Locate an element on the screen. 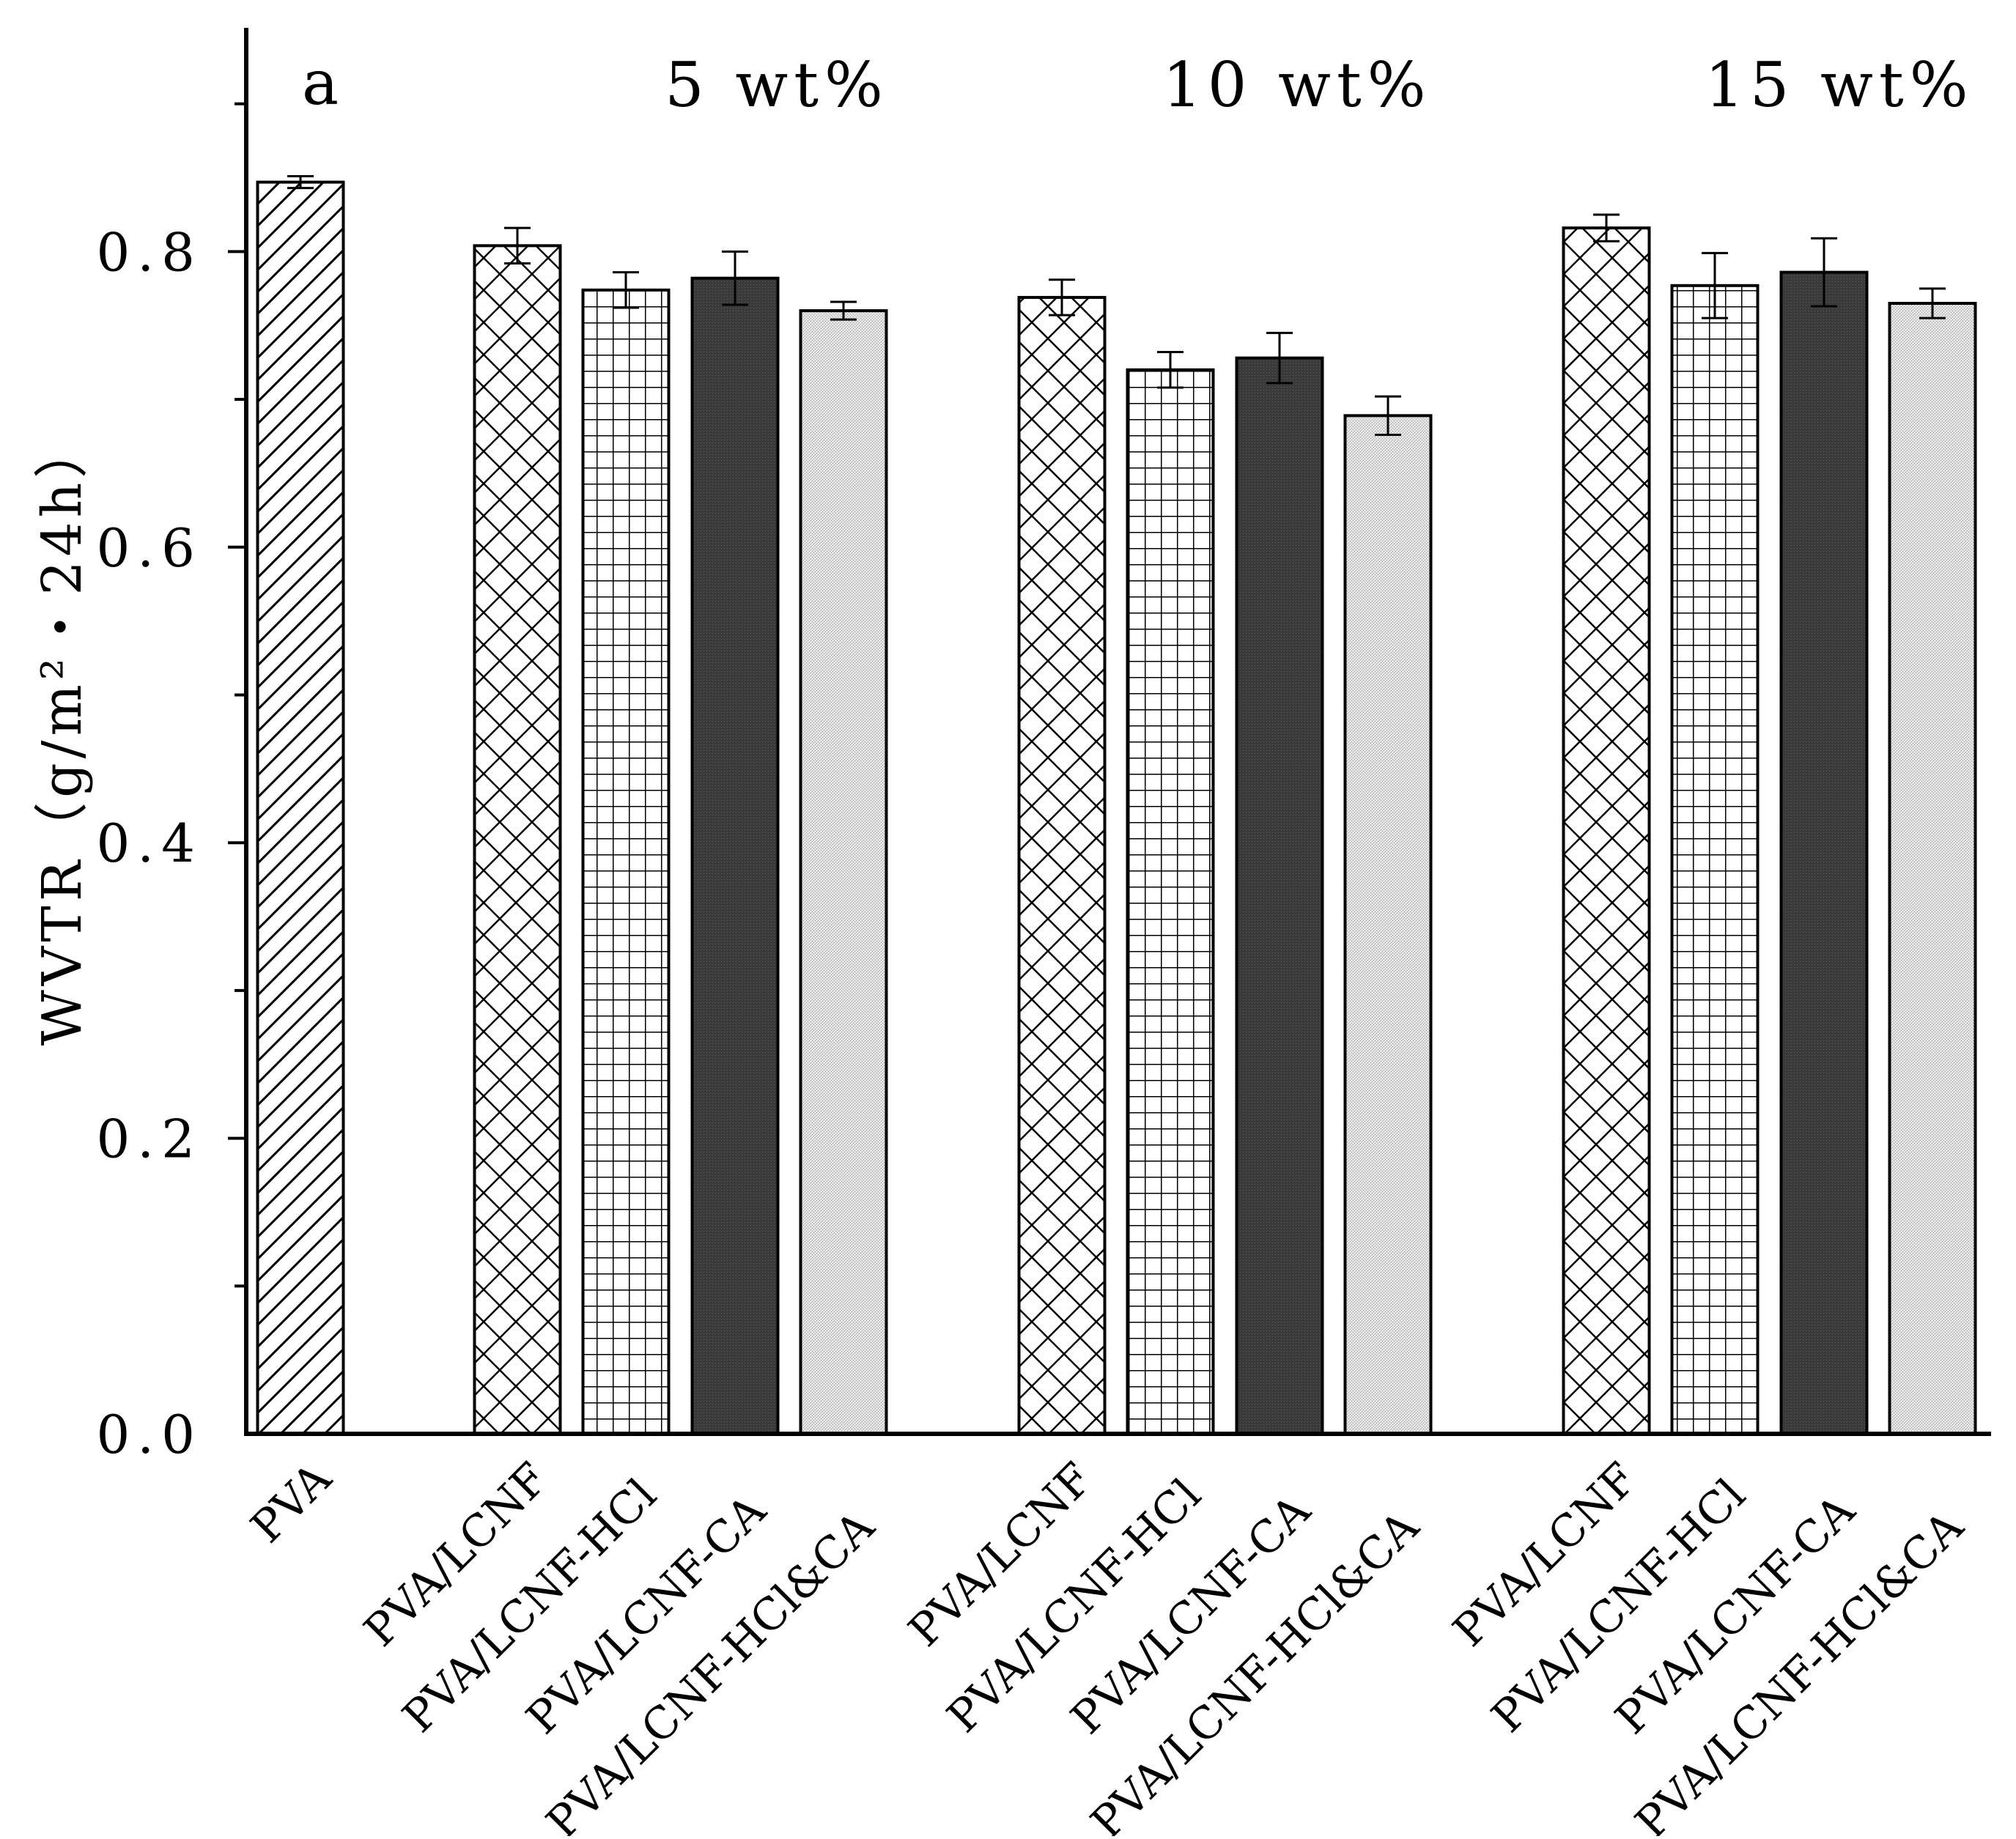 The width and height of the screenshot is (2016, 1839). error-bars-layer is located at coordinates (1116, 306).